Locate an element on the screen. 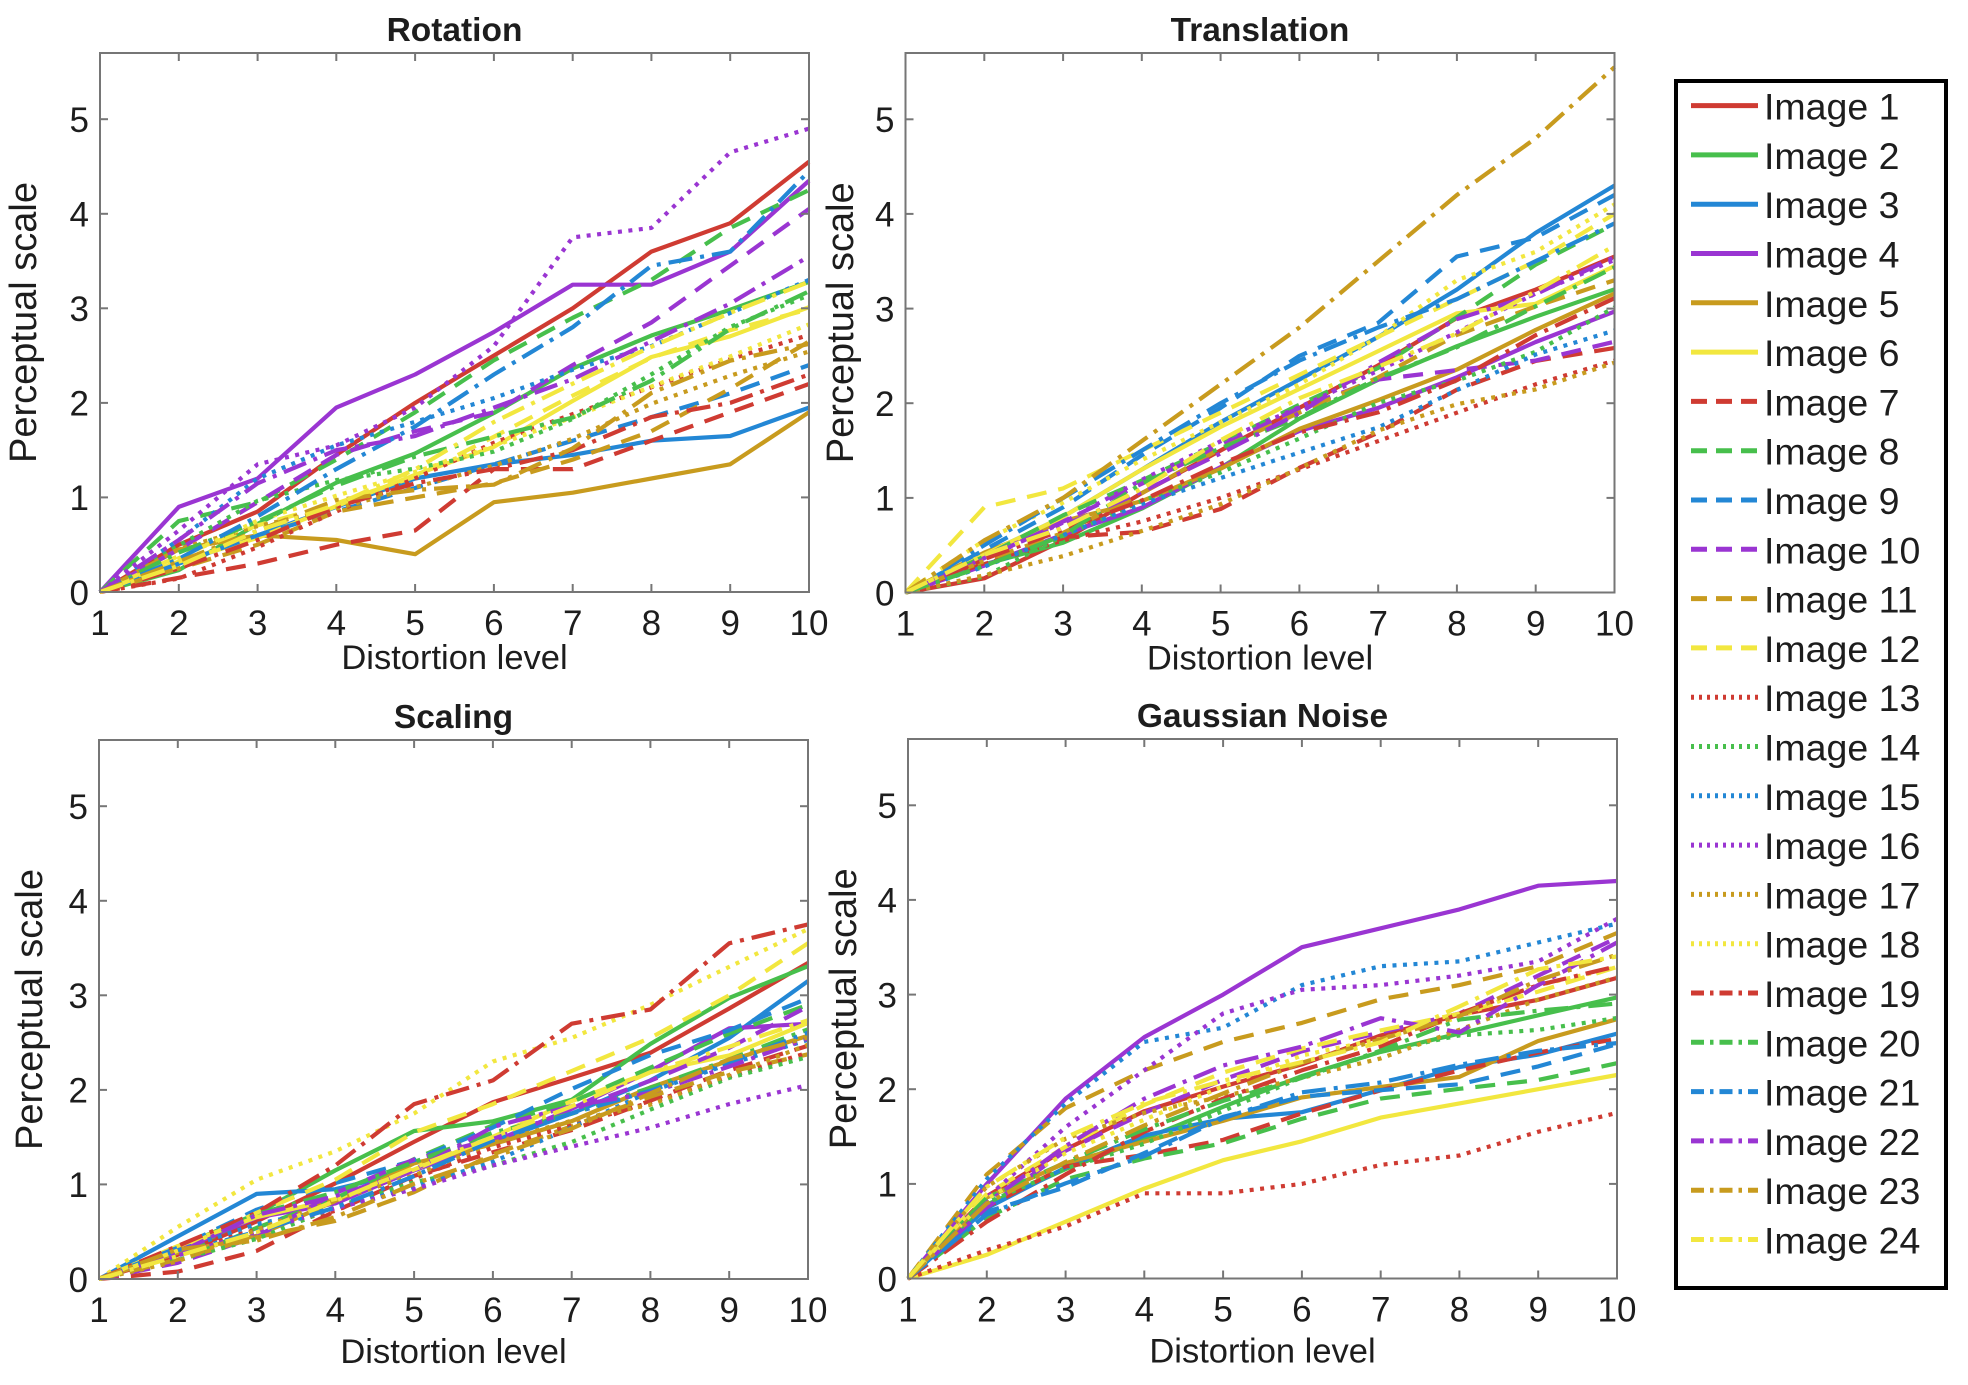 This screenshot has height=1385, width=1968. svg-text: Scaling is located at coordinates (453, 717).